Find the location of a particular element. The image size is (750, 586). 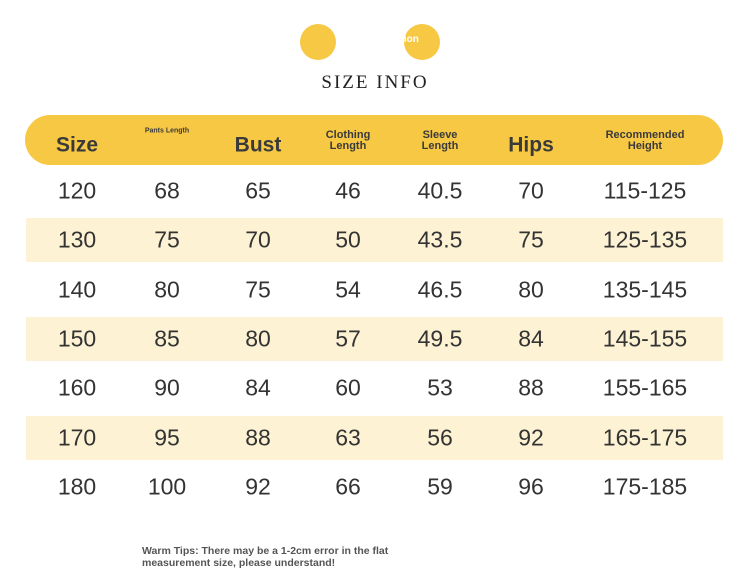

table-cell: 59 is located at coordinates (440, 486).